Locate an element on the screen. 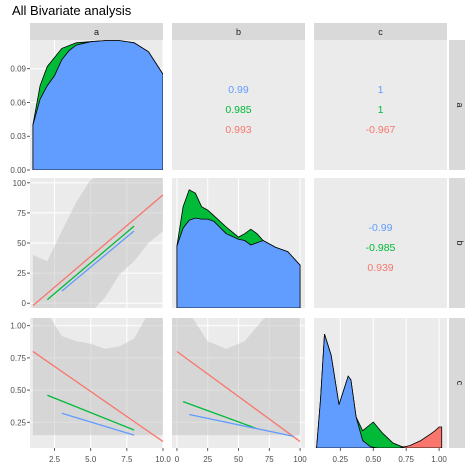  correlation-value-red: 0.939 is located at coordinates (380, 268).